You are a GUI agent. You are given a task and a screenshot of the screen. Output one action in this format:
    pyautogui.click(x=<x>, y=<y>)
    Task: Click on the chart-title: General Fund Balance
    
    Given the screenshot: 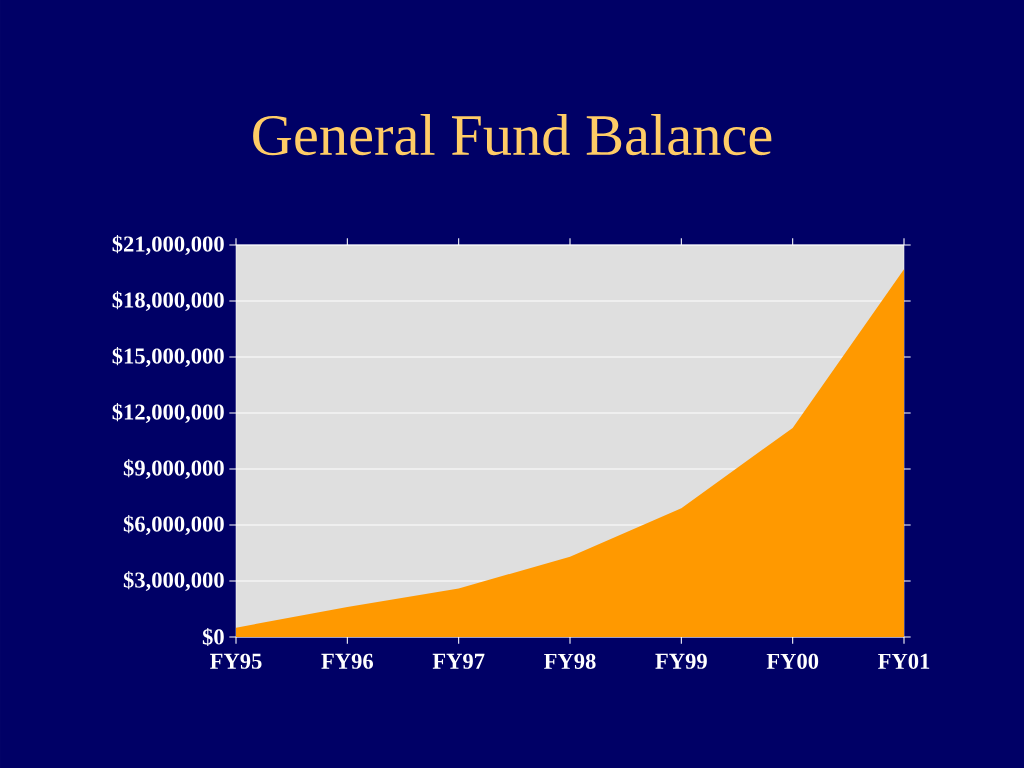 What is the action you would take?
    pyautogui.click(x=512, y=135)
    